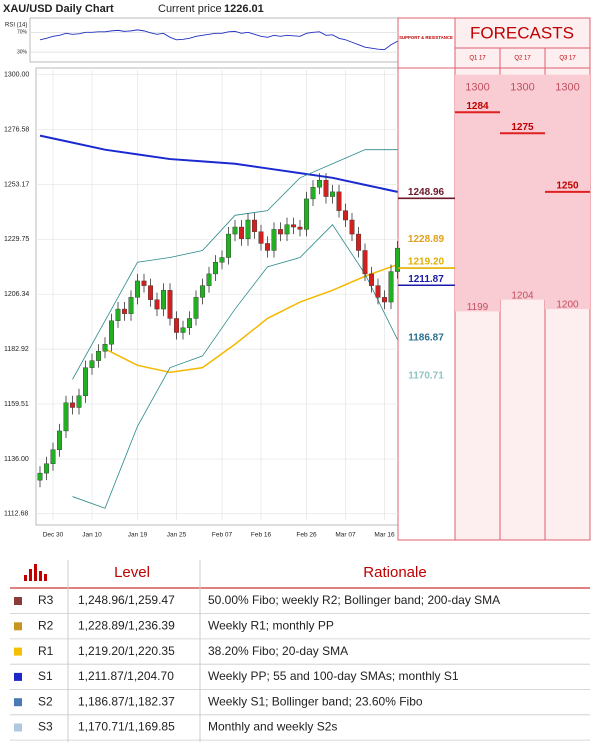  I want to click on row-code: S3, so click(45, 727).